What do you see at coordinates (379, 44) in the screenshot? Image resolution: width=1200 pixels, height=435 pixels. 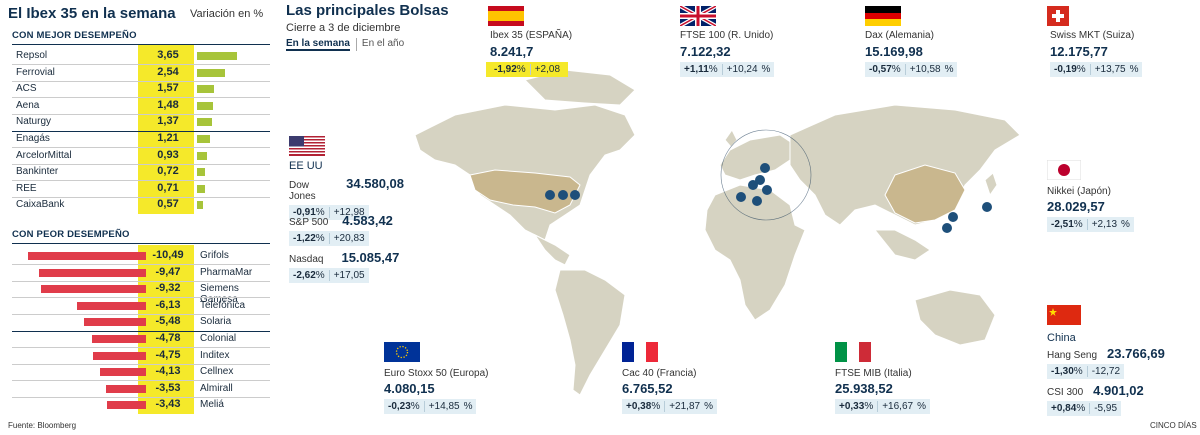 I see `tab-year: En el año` at bounding box center [379, 44].